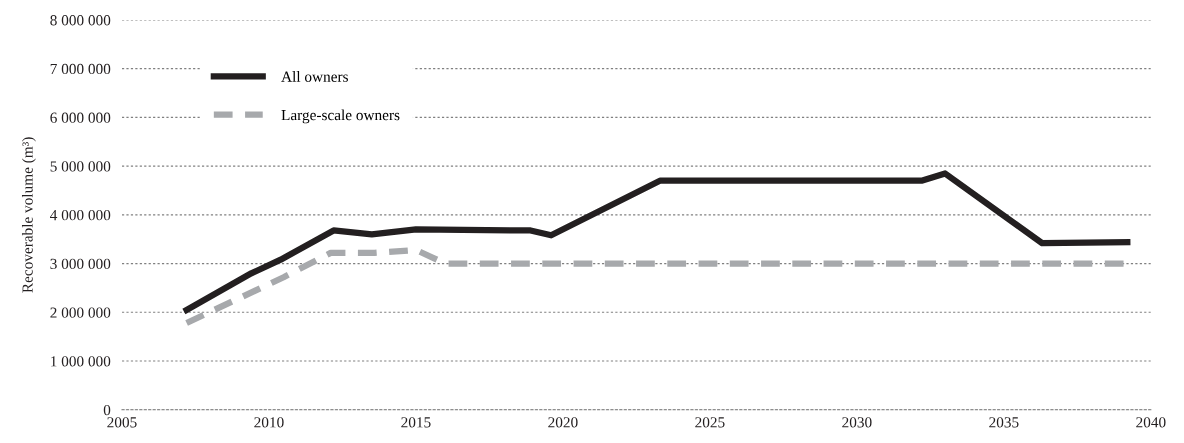 This screenshot has width=1184, height=443. I want to click on x-tick-label: 2010, so click(269, 422).